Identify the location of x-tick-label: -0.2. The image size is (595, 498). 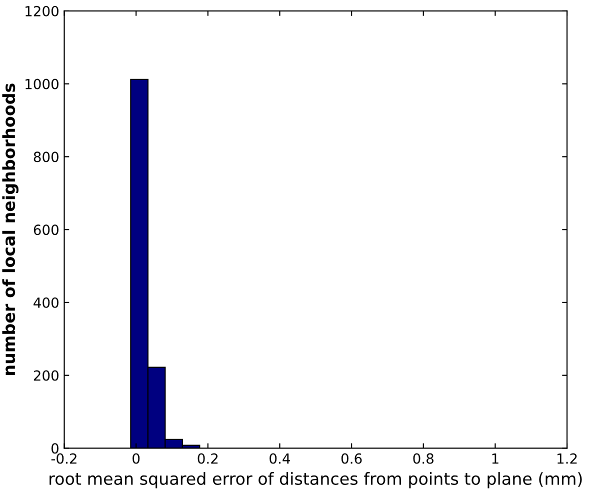
(63, 458).